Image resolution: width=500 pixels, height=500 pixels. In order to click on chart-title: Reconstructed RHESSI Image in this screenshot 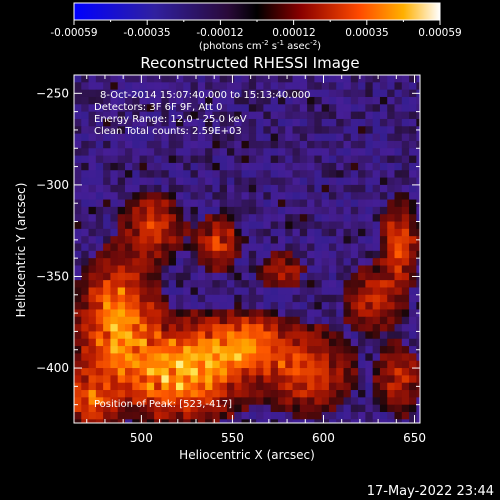, I will do `click(249, 63)`.